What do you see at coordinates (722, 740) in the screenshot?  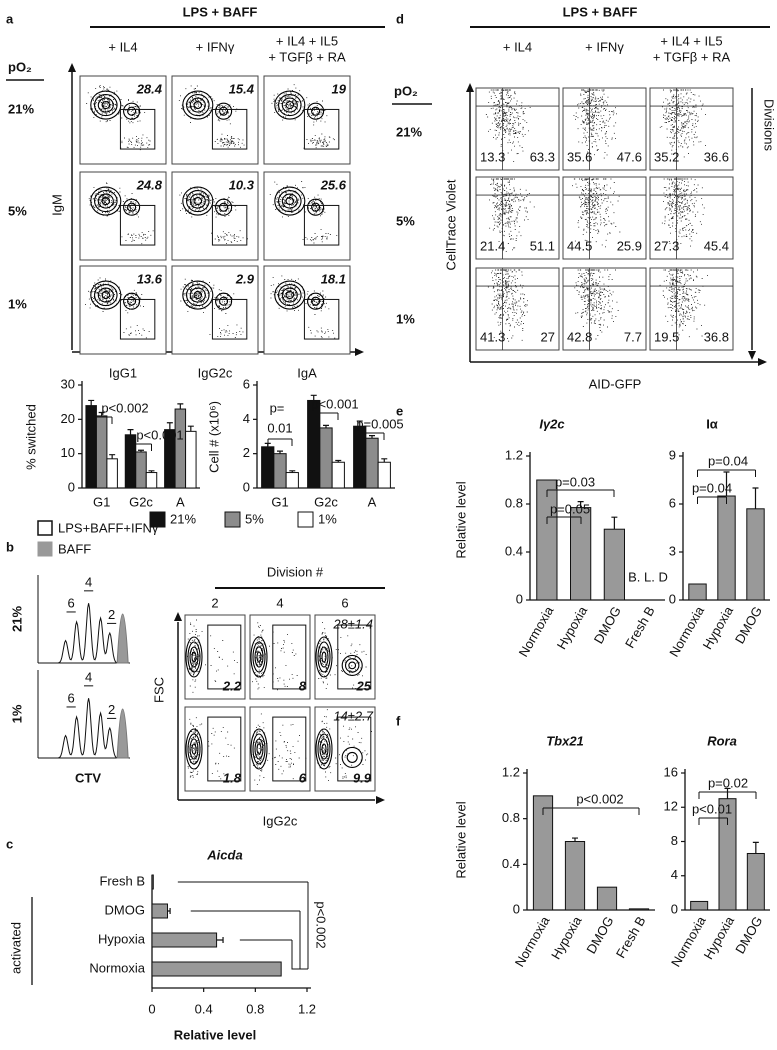 I see `chart-title: Rora` at bounding box center [722, 740].